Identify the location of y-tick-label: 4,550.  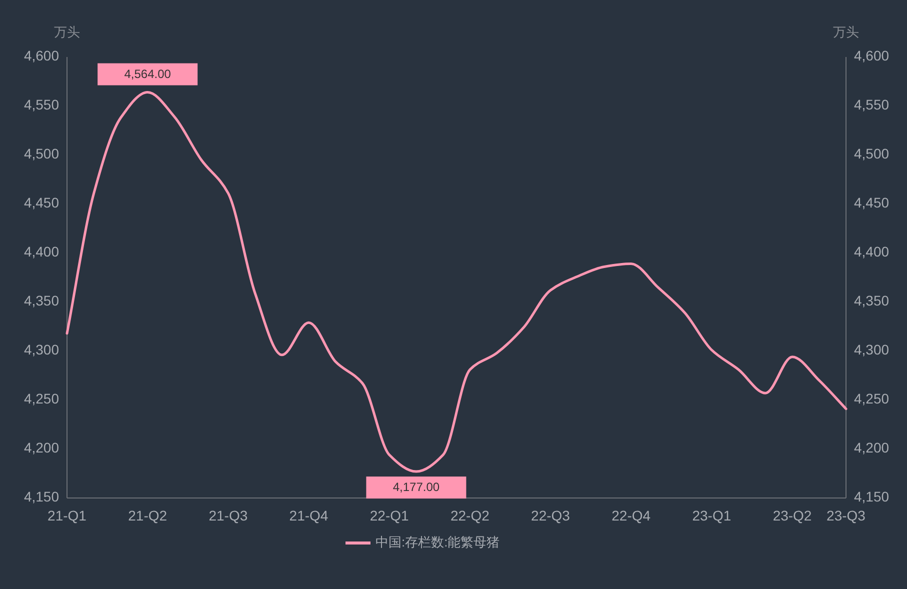
(42, 104).